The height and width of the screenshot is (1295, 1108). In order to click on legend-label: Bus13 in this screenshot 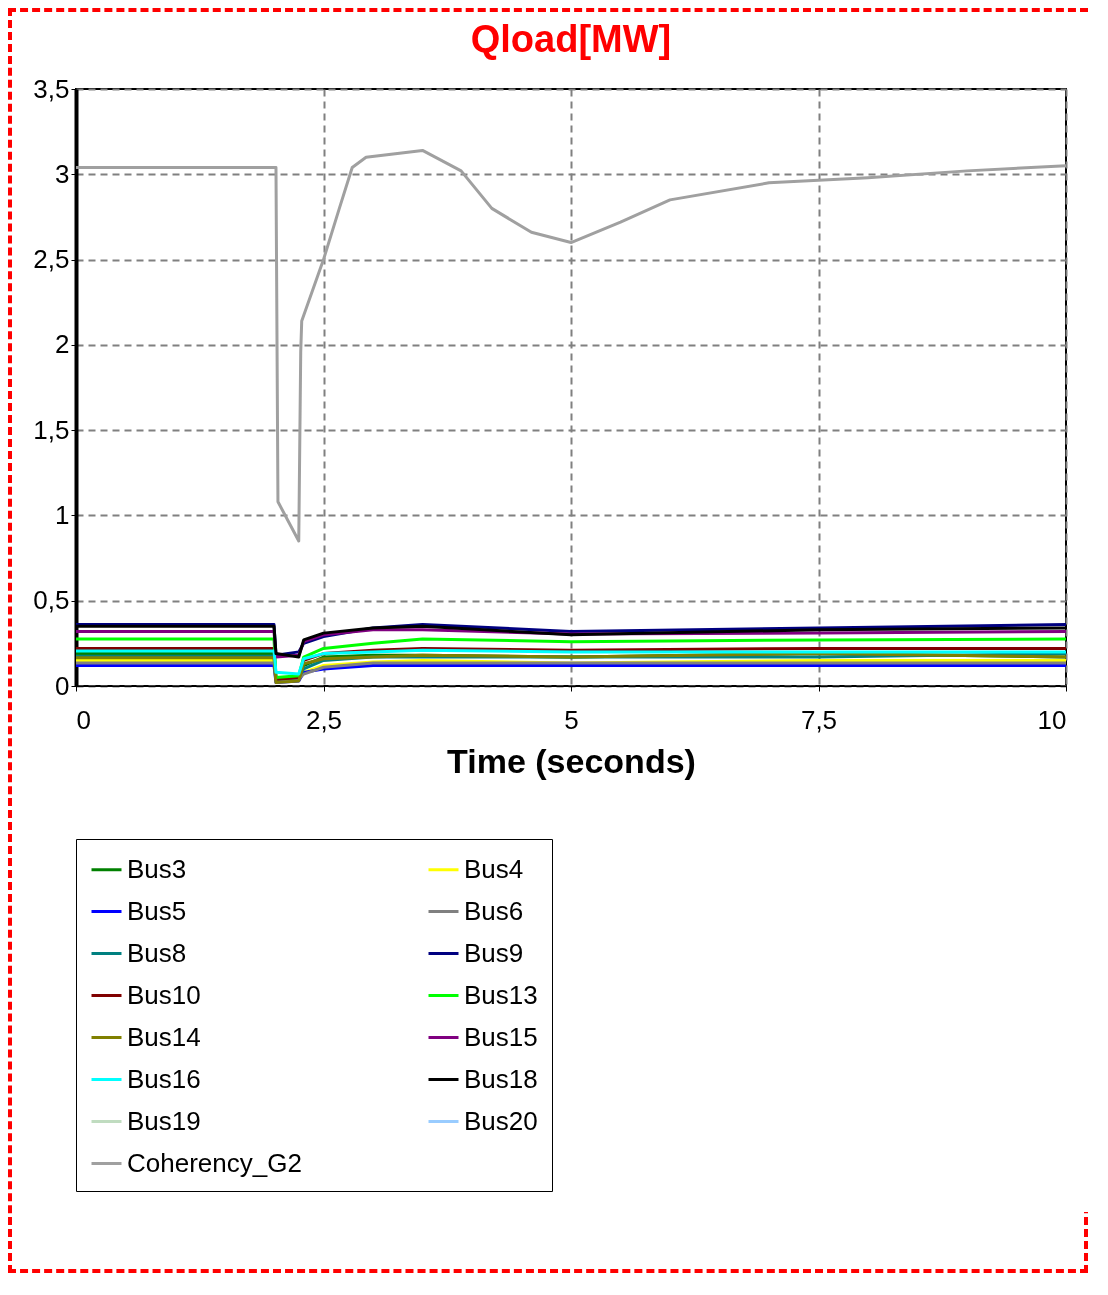, I will do `click(501, 994)`.